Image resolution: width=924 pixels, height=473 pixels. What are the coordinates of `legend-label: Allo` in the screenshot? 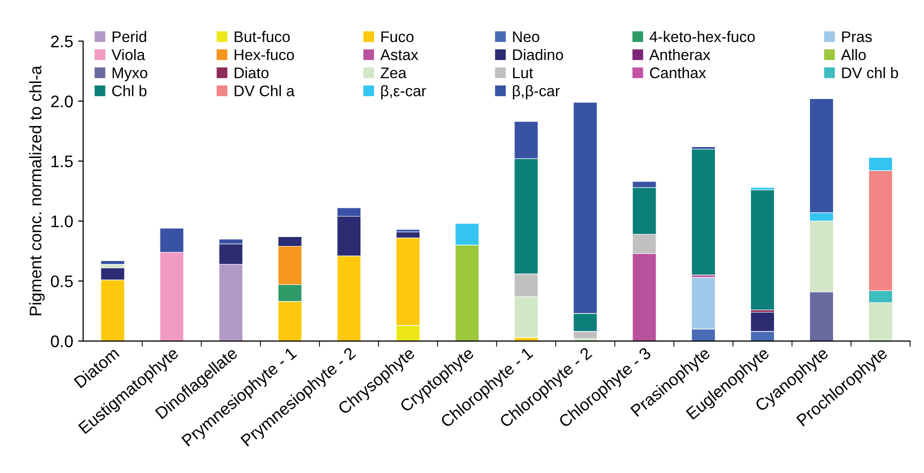 It's located at (853, 54).